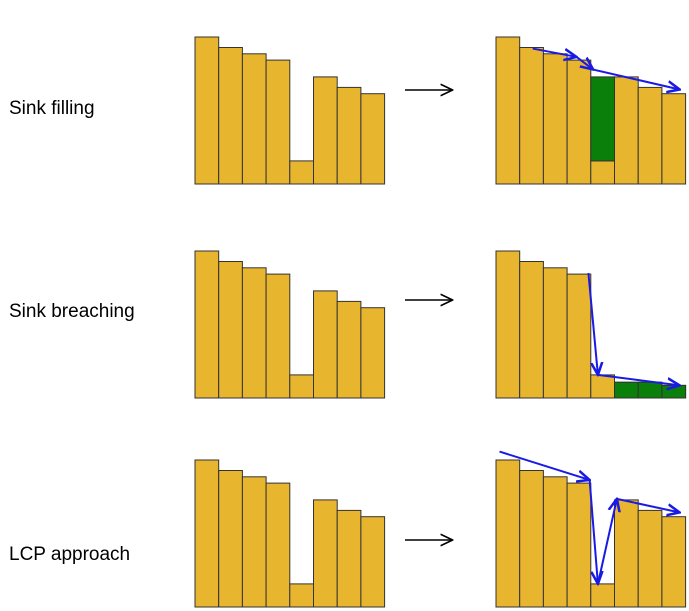  What do you see at coordinates (69, 554) in the screenshot?
I see `row-label-lcp-approach: LCP approach` at bounding box center [69, 554].